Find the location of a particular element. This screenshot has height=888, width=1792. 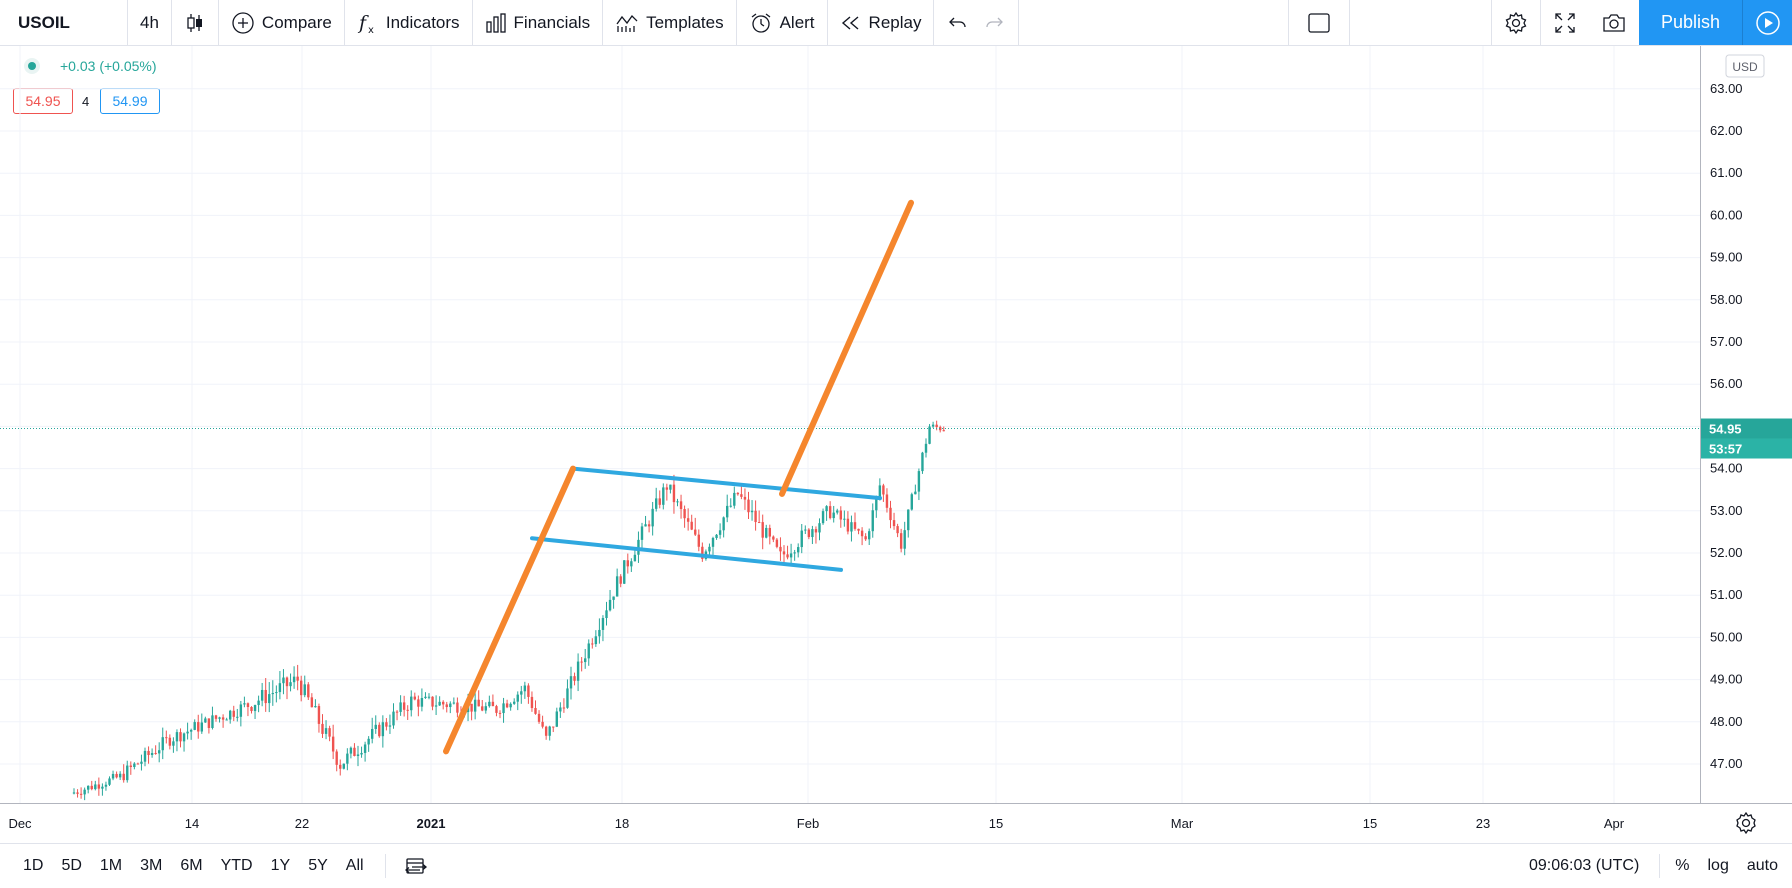

symbol-search-button: USOIL is located at coordinates (64, 22).